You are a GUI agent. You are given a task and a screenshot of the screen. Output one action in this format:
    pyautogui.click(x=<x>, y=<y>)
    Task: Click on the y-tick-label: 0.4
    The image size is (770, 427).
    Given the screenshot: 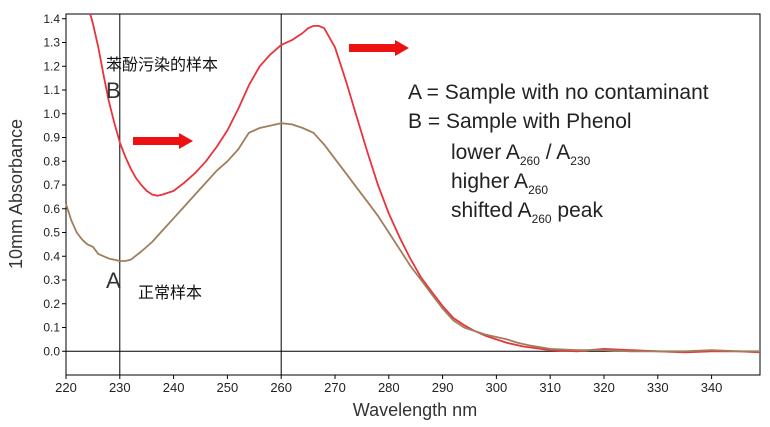 What is the action you would take?
    pyautogui.click(x=51, y=256)
    